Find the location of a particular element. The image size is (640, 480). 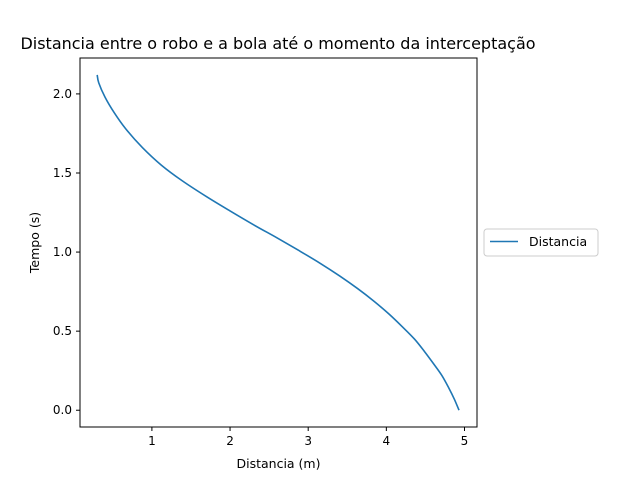

x-tick-label: 3 is located at coordinates (308, 441).